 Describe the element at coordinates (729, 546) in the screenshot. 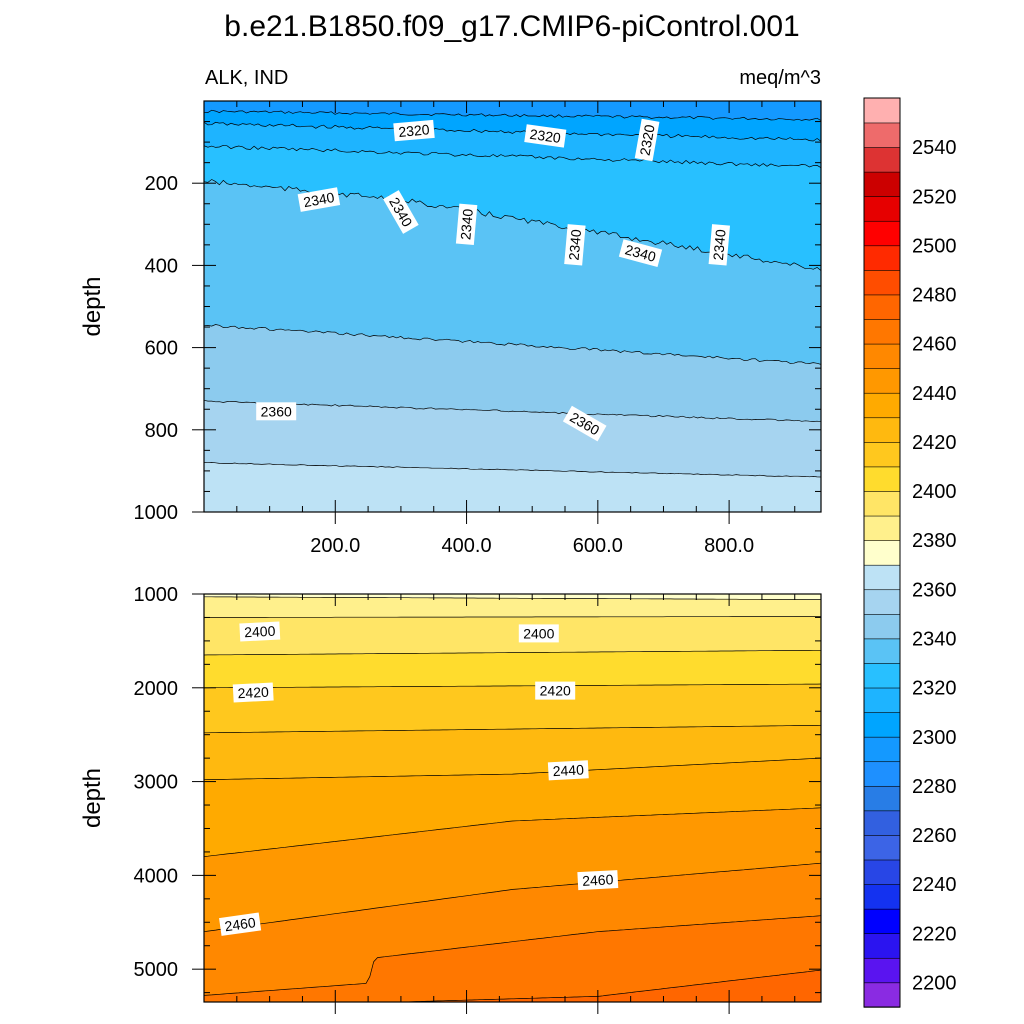

I see `x-tick-label: 800.0` at that location.